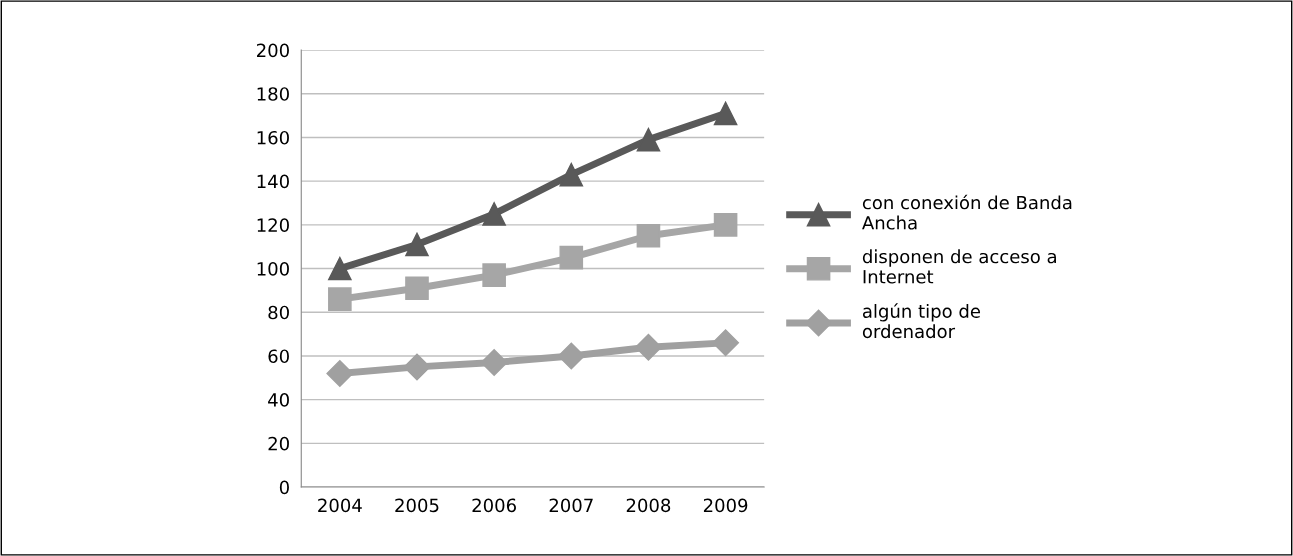  What do you see at coordinates (273, 181) in the screenshot?
I see `y-tick-label: 140` at bounding box center [273, 181].